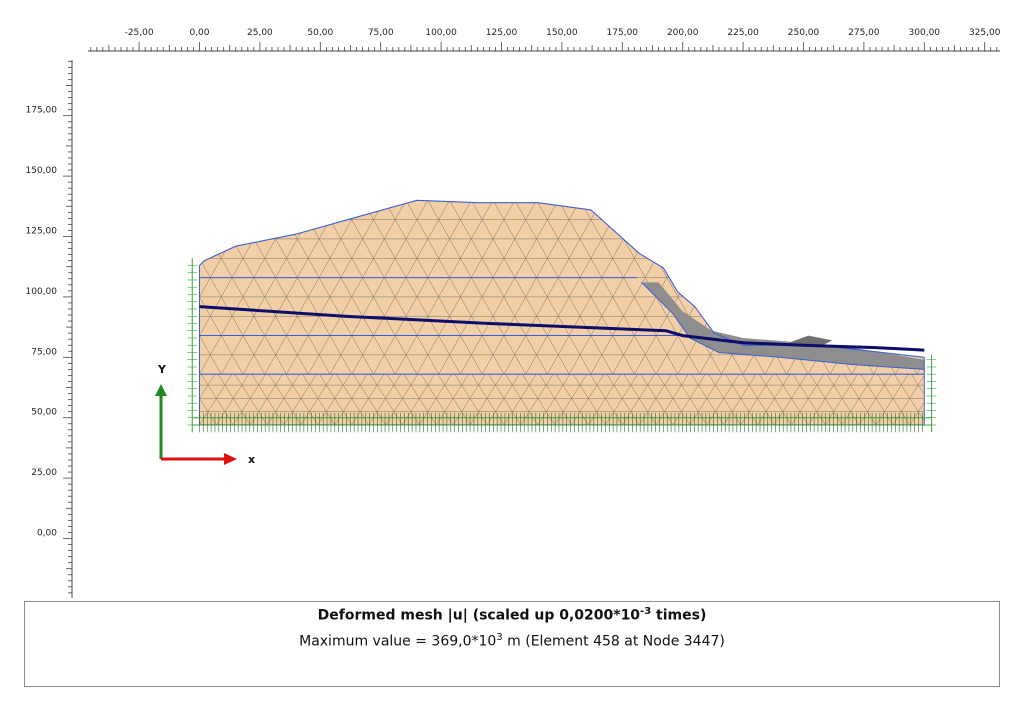  I want to click on x-tick-label: -25,00, so click(139, 33).